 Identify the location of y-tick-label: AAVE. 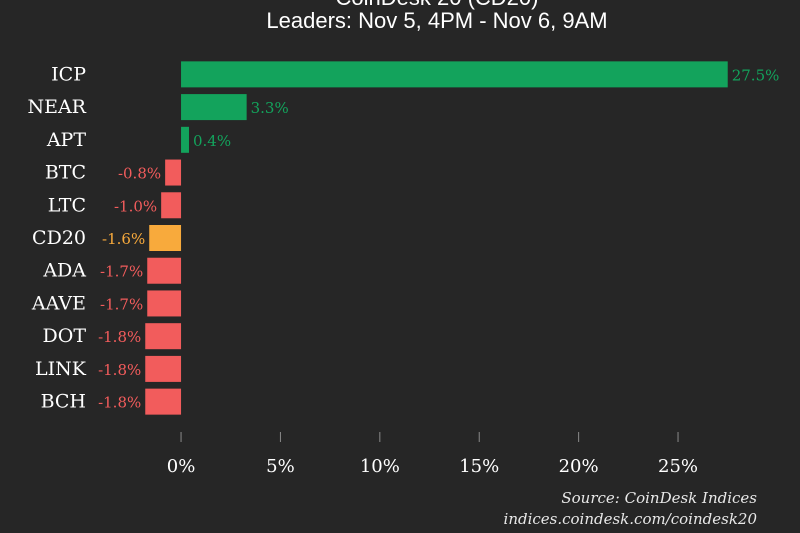
(58, 303).